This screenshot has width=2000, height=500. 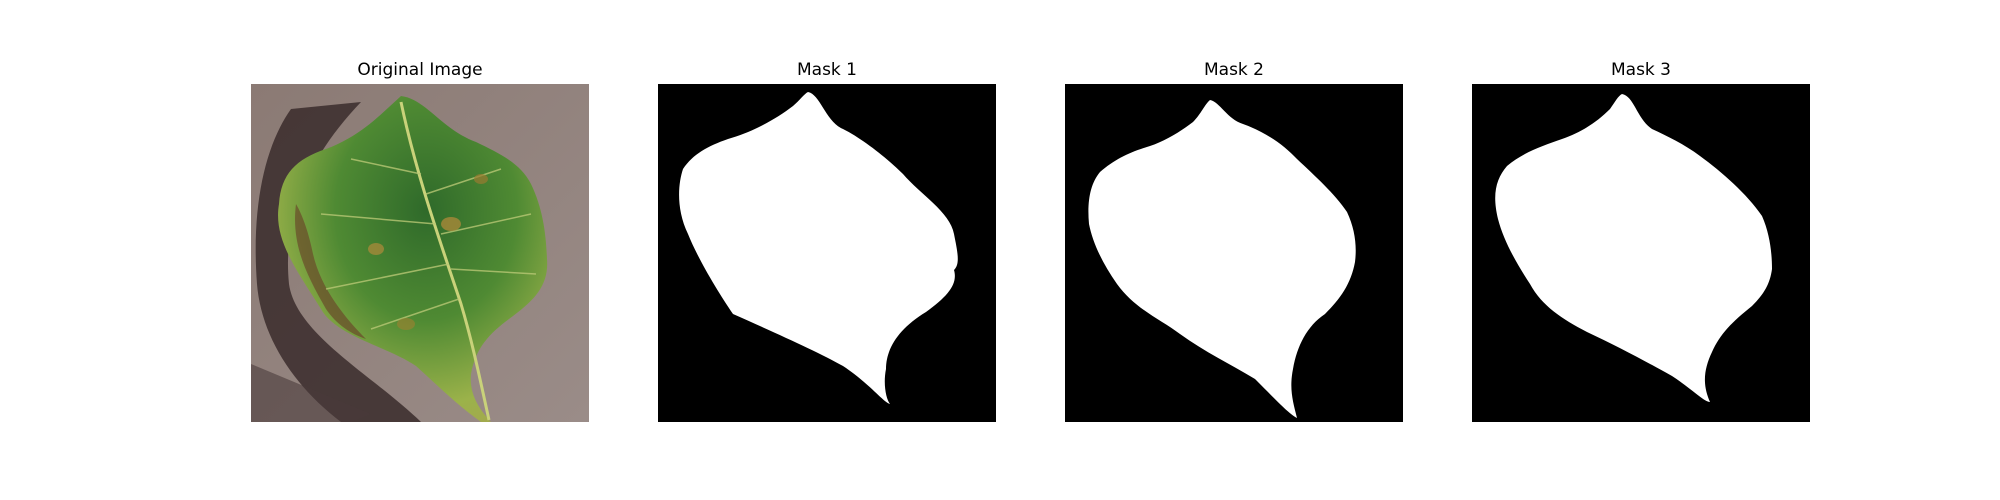 What do you see at coordinates (1234, 253) in the screenshot?
I see `mask-2-image` at bounding box center [1234, 253].